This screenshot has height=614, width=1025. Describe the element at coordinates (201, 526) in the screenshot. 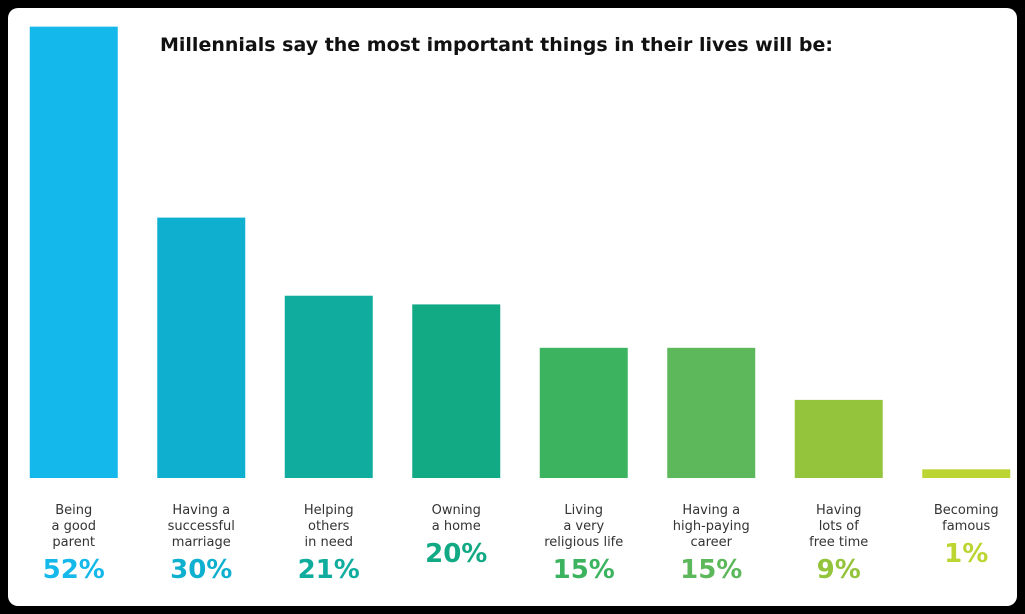

I see `category-label: Having a successful marriage` at that location.